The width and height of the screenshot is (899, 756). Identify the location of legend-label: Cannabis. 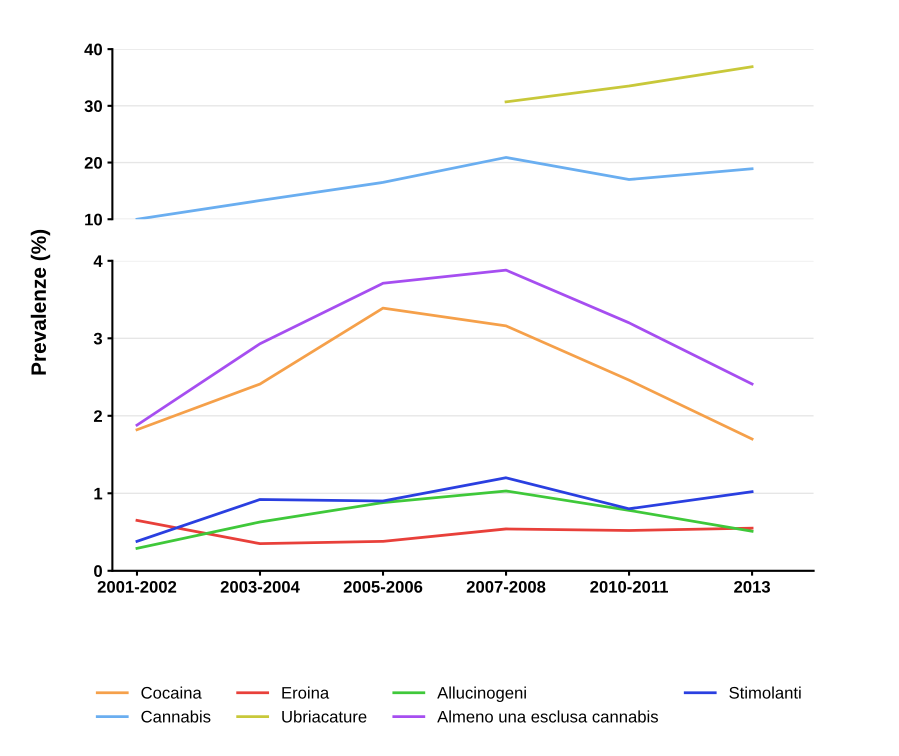
(175, 716).